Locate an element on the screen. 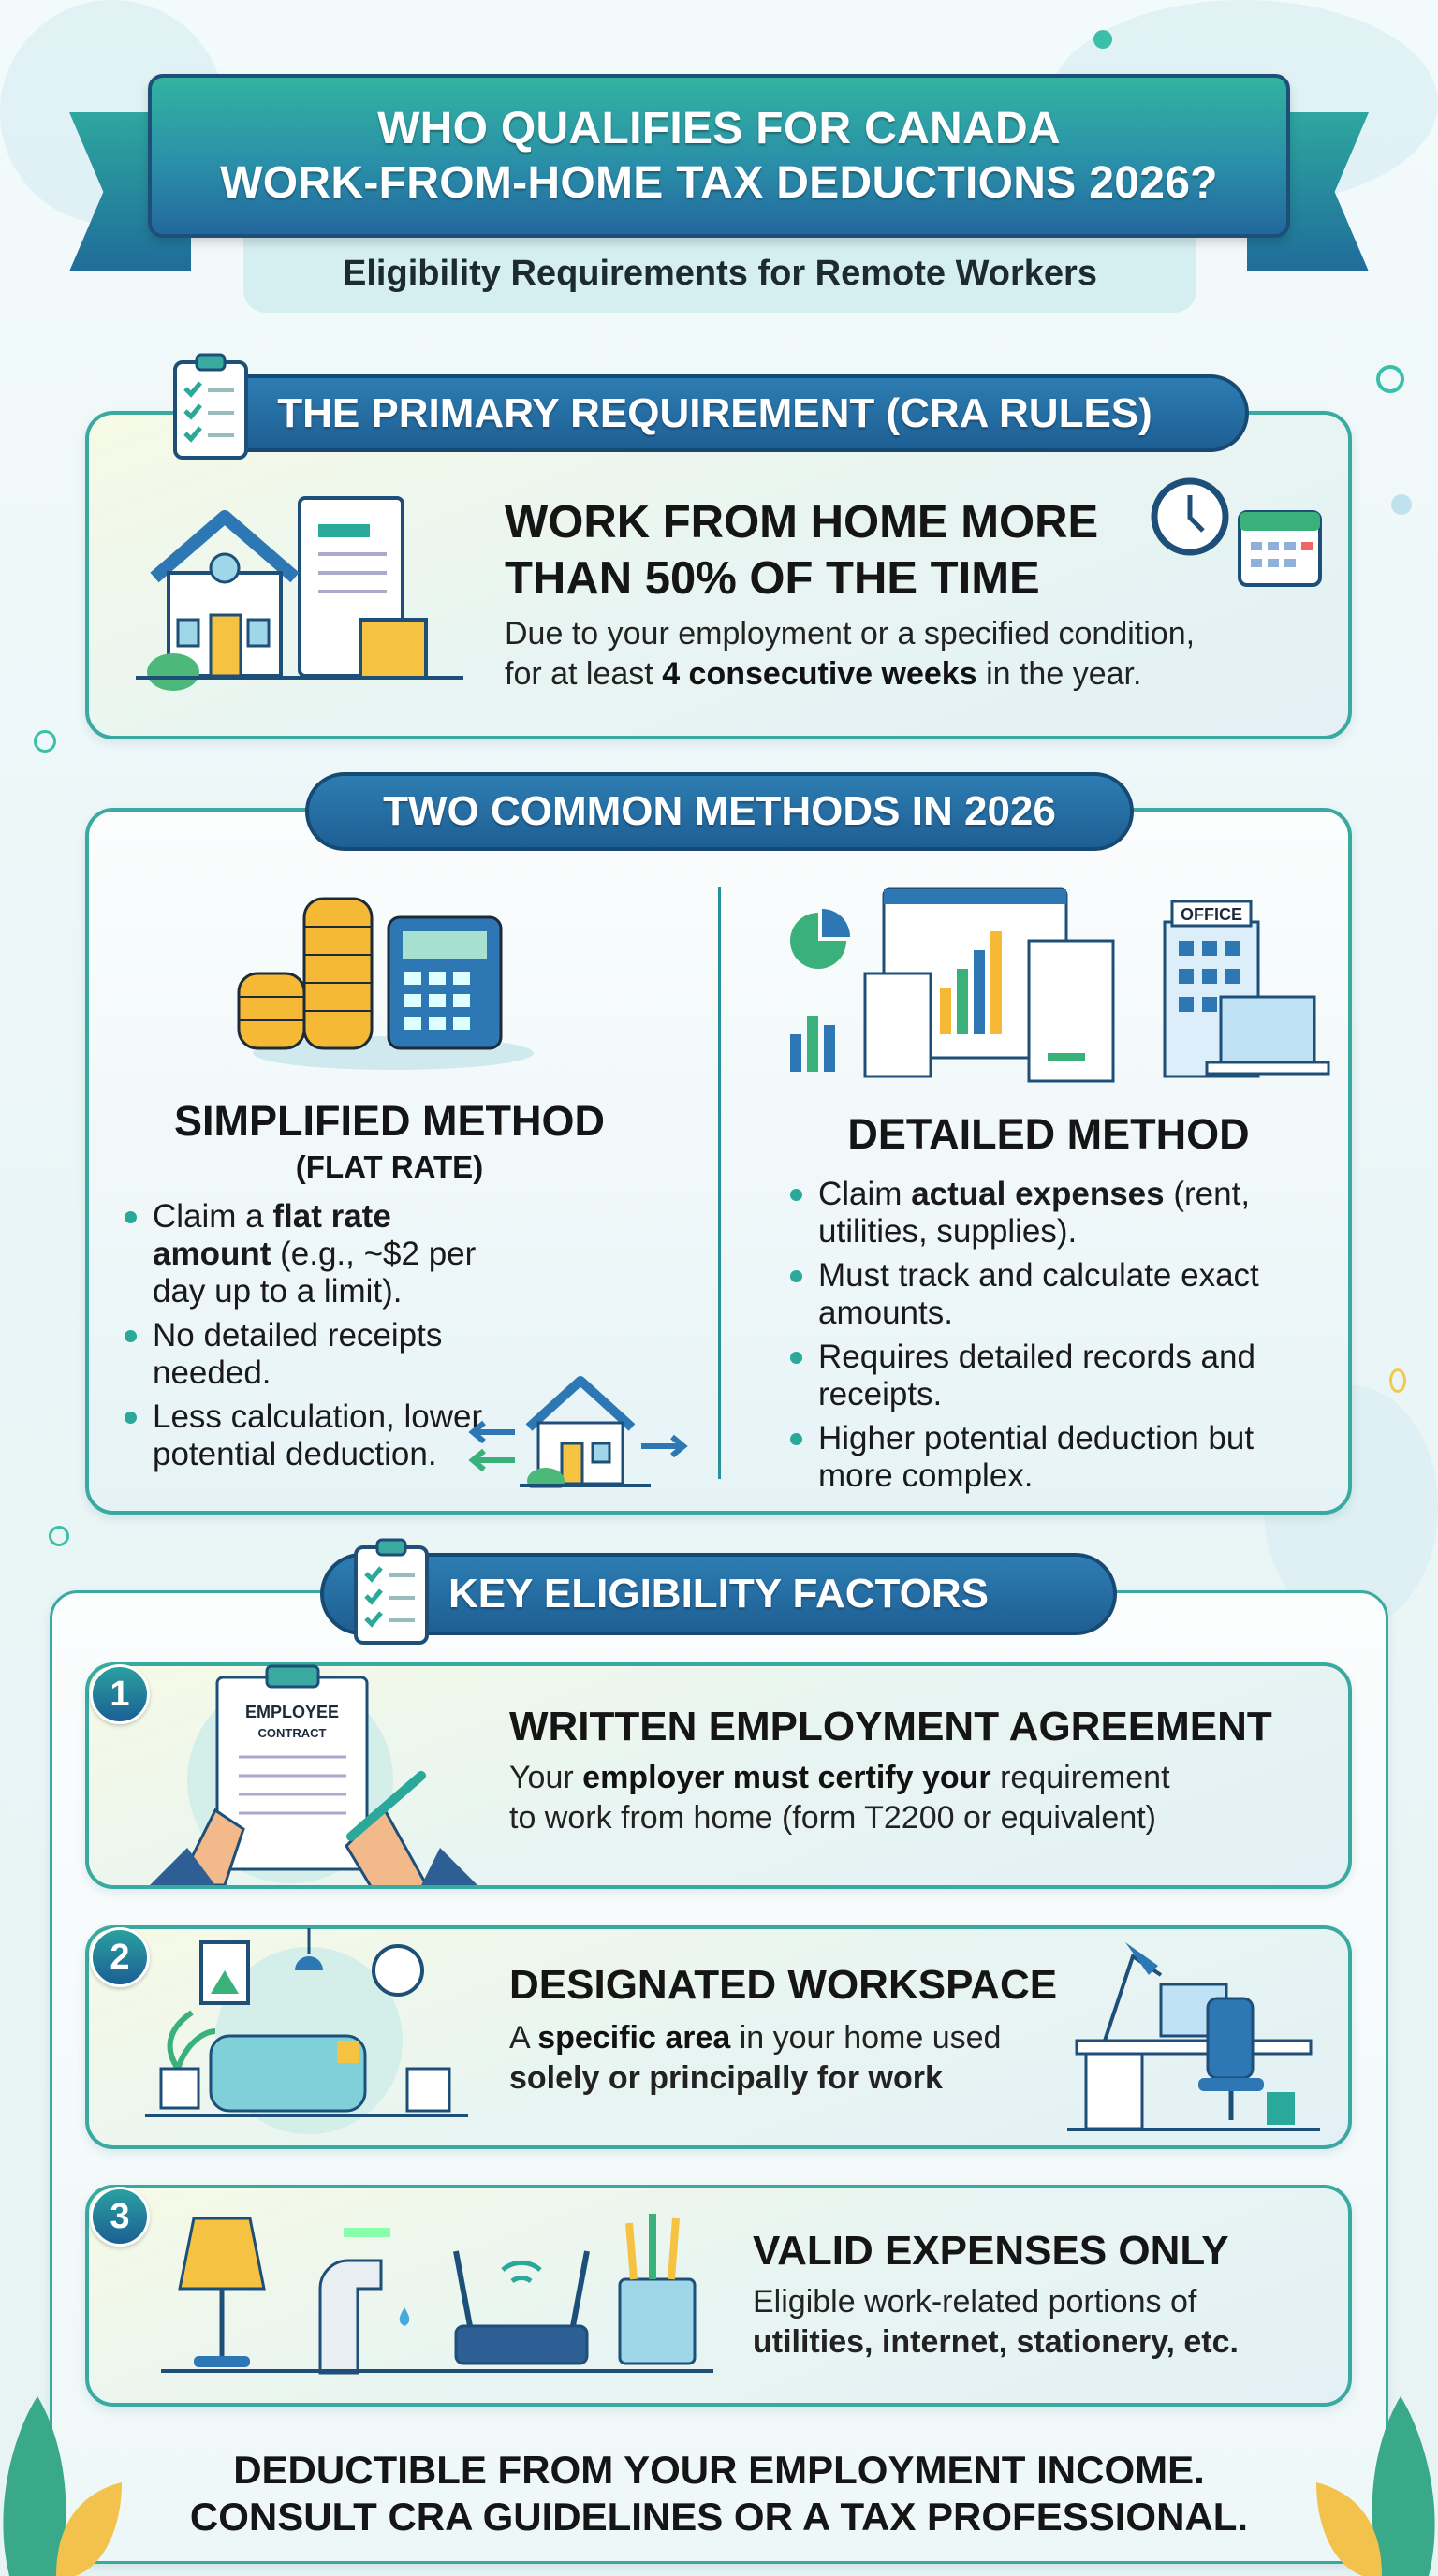 Image resolution: width=1438 pixels, height=2576 pixels. factor-desc-2-line2: solely or principally for work is located at coordinates (726, 2078).